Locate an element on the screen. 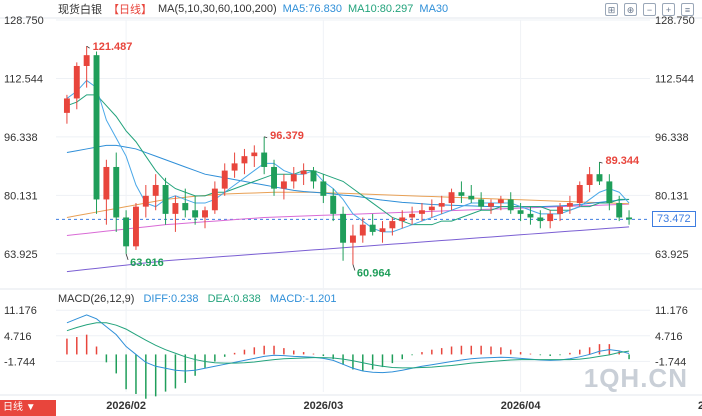 The width and height of the screenshot is (702, 416). dea-line is located at coordinates (348, 345).